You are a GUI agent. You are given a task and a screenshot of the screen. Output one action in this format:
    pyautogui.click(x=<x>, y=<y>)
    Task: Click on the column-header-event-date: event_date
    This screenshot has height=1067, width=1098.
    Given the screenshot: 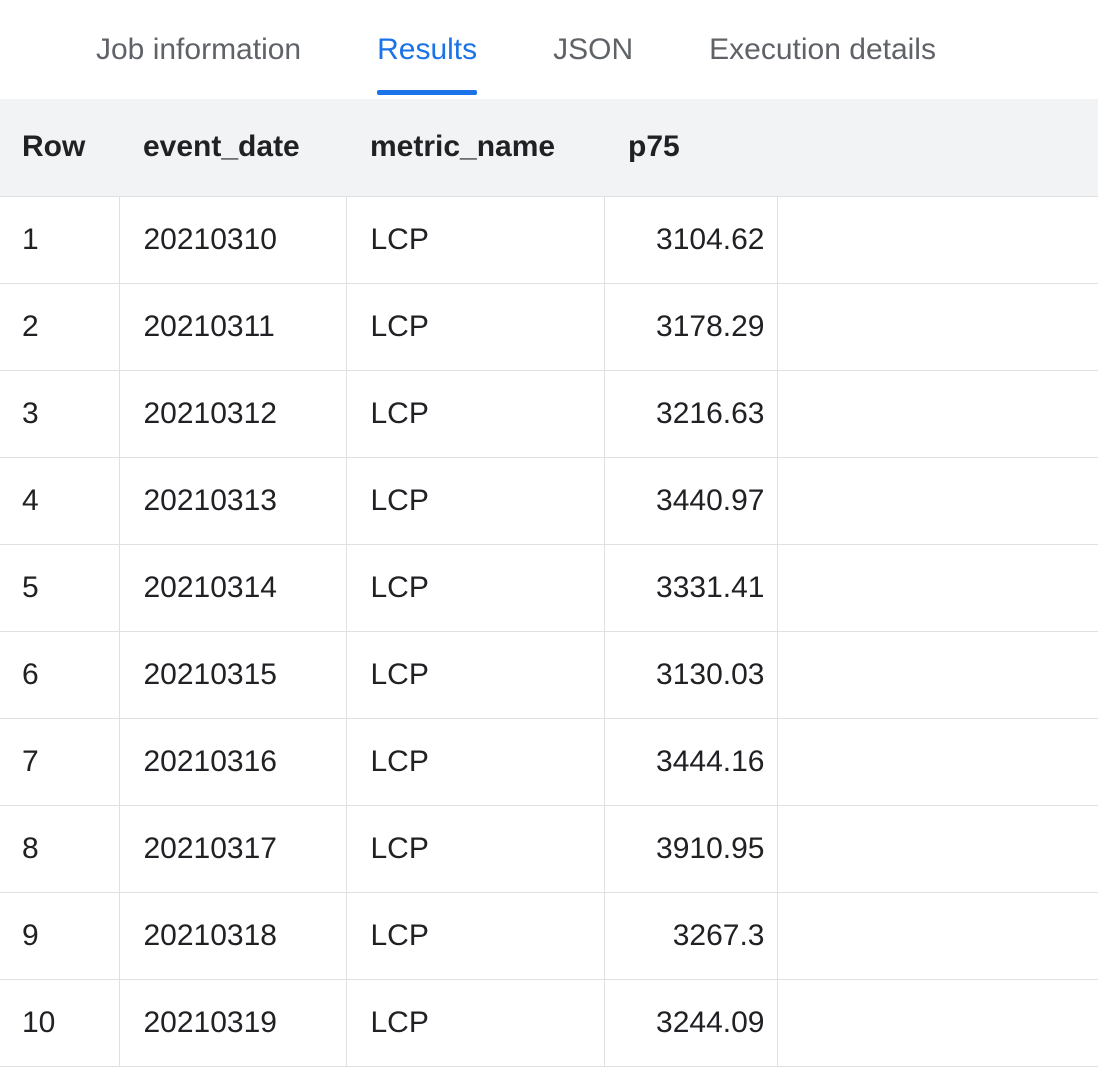 What is the action you would take?
    pyautogui.click(x=232, y=148)
    